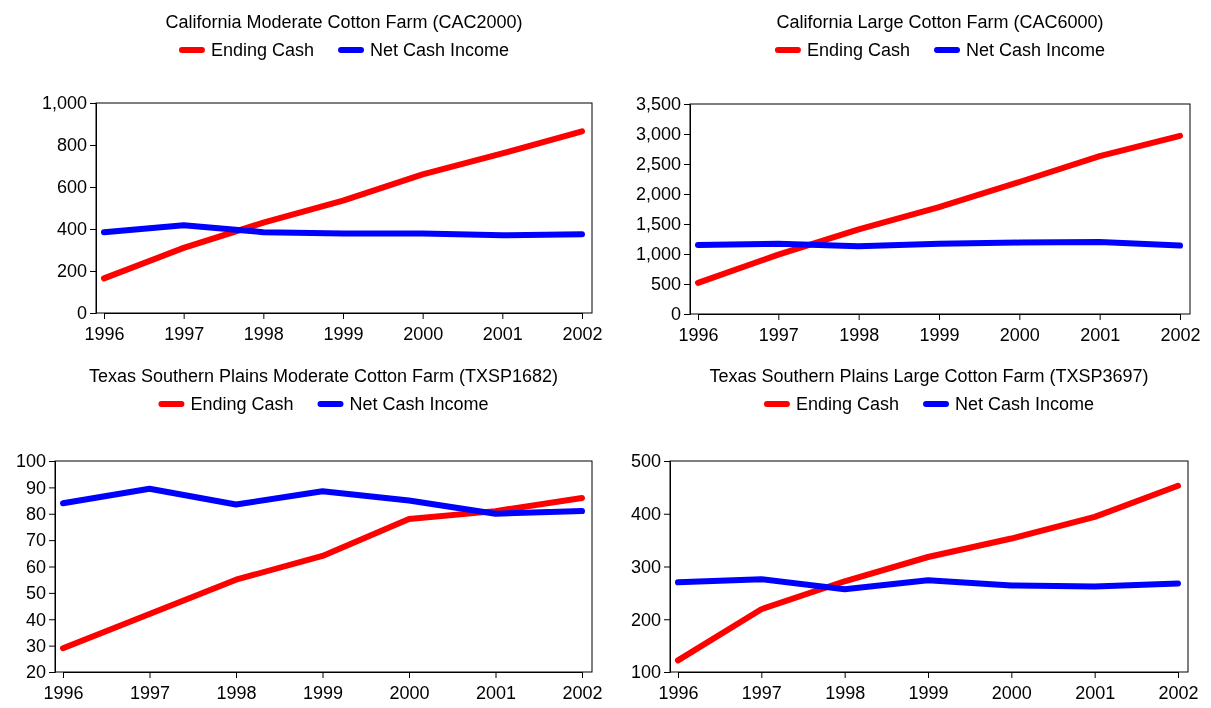 The image size is (1211, 708). What do you see at coordinates (323, 376) in the screenshot?
I see `chart-title: Texas Southern Plains Moderate Cotton Farm (TXSP1682)` at bounding box center [323, 376].